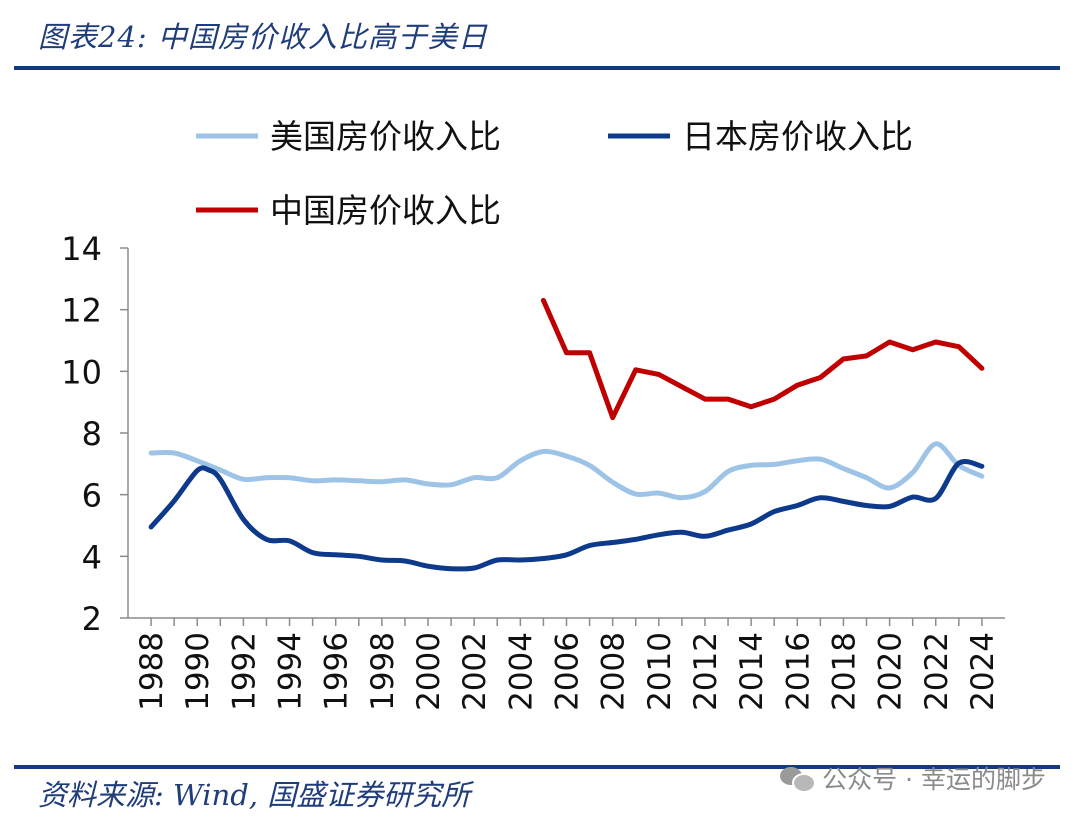  I want to click on x-tick-label: 2024, so click(983, 671).